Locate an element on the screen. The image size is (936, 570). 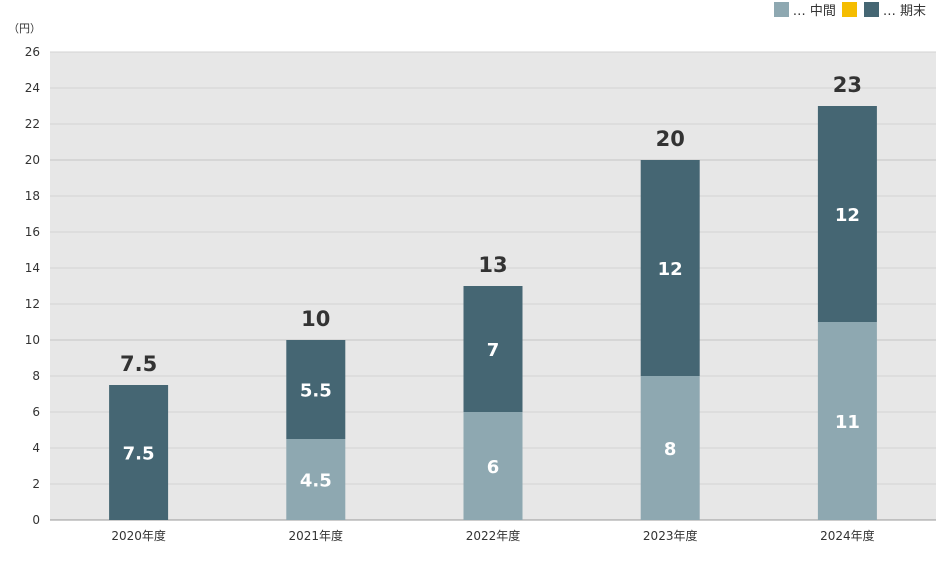
total-label-1: 10 is located at coordinates (315, 319).